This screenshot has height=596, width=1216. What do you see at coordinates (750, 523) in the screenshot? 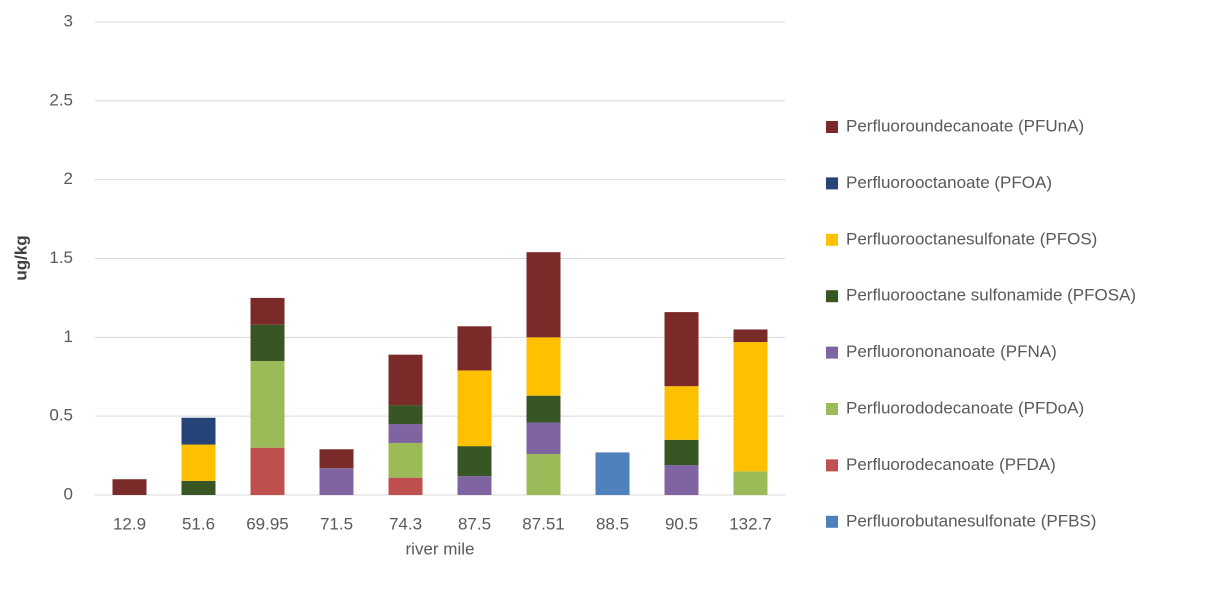
I see `x-tick-label: 132.7` at bounding box center [750, 523].